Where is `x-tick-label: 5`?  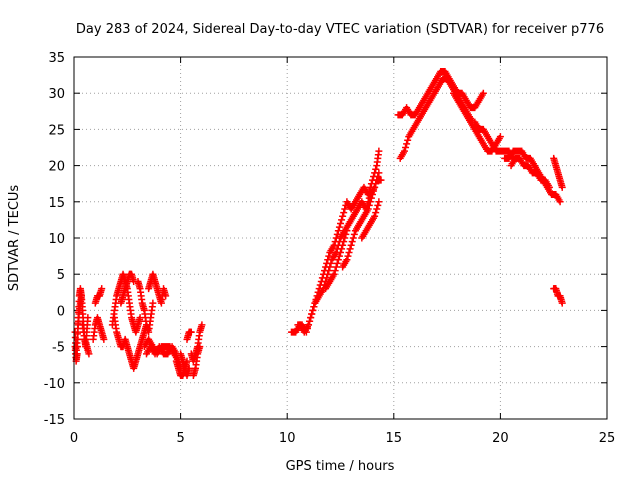
x-tick-label: 5 is located at coordinates (180, 438).